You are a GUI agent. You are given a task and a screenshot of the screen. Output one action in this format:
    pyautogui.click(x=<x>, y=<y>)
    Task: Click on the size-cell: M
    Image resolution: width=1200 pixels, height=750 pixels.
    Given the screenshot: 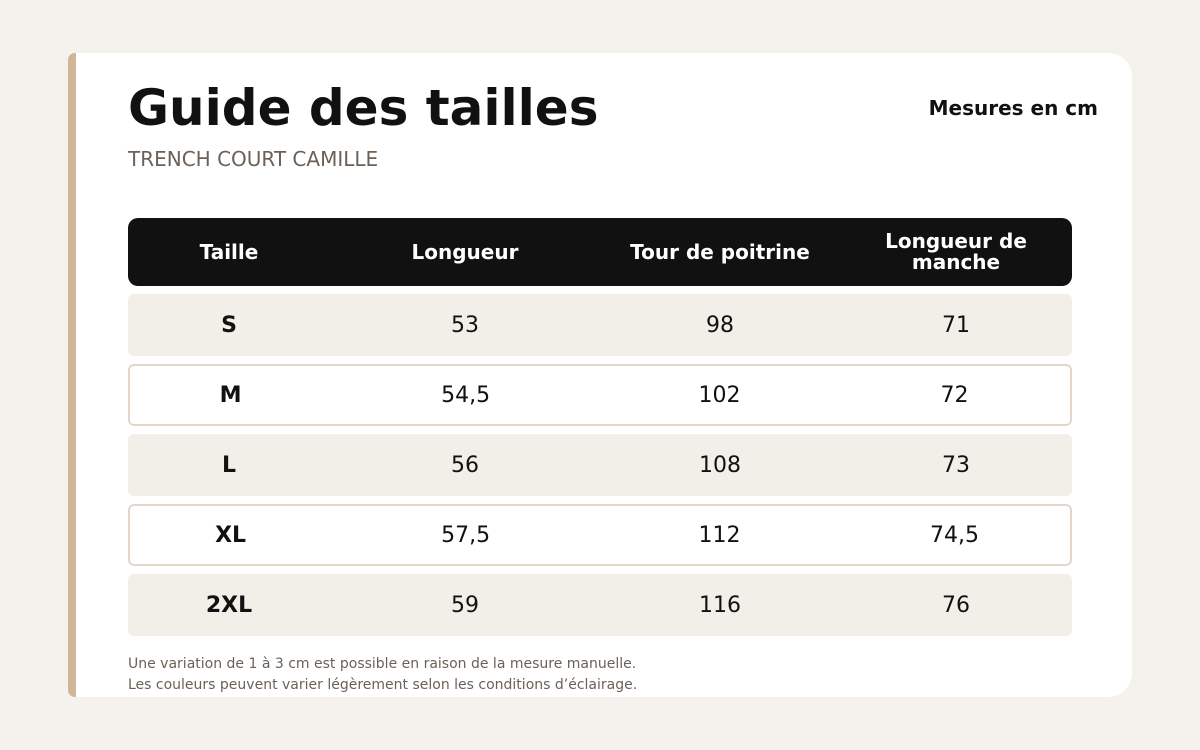 What is the action you would take?
    pyautogui.click(x=230, y=395)
    